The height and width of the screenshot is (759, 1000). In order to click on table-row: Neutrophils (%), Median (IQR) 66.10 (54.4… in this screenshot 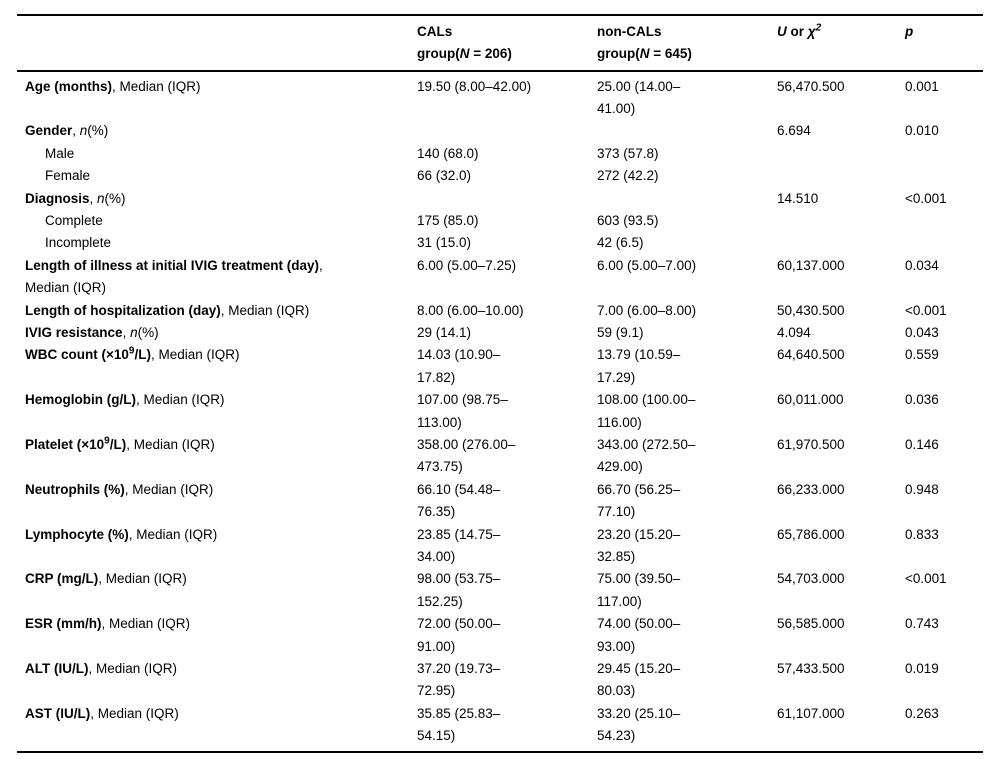, I will do `click(500, 501)`.